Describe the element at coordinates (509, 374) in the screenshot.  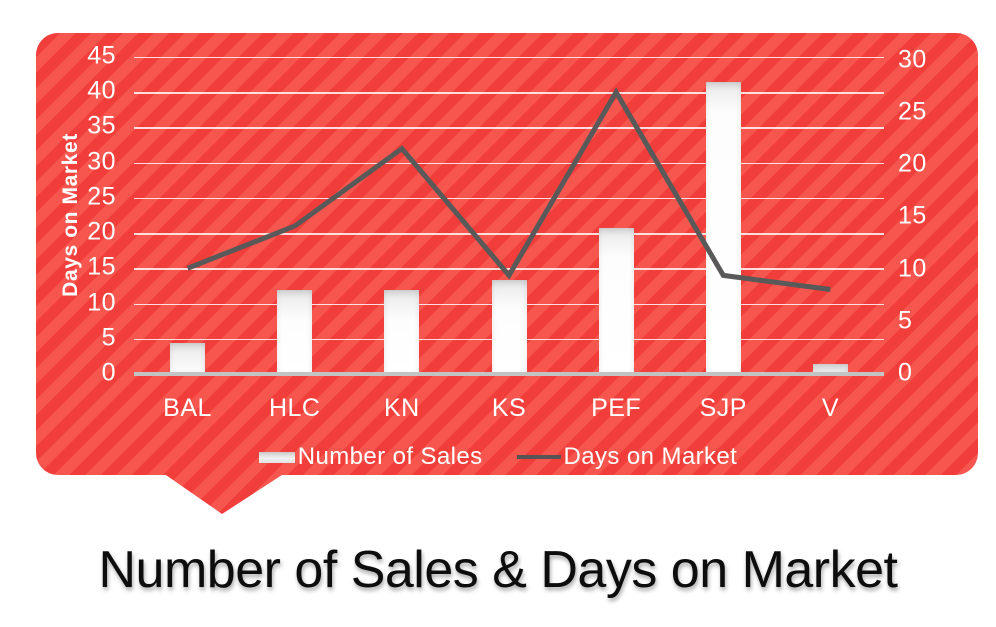
I see `x-axis-line` at that location.